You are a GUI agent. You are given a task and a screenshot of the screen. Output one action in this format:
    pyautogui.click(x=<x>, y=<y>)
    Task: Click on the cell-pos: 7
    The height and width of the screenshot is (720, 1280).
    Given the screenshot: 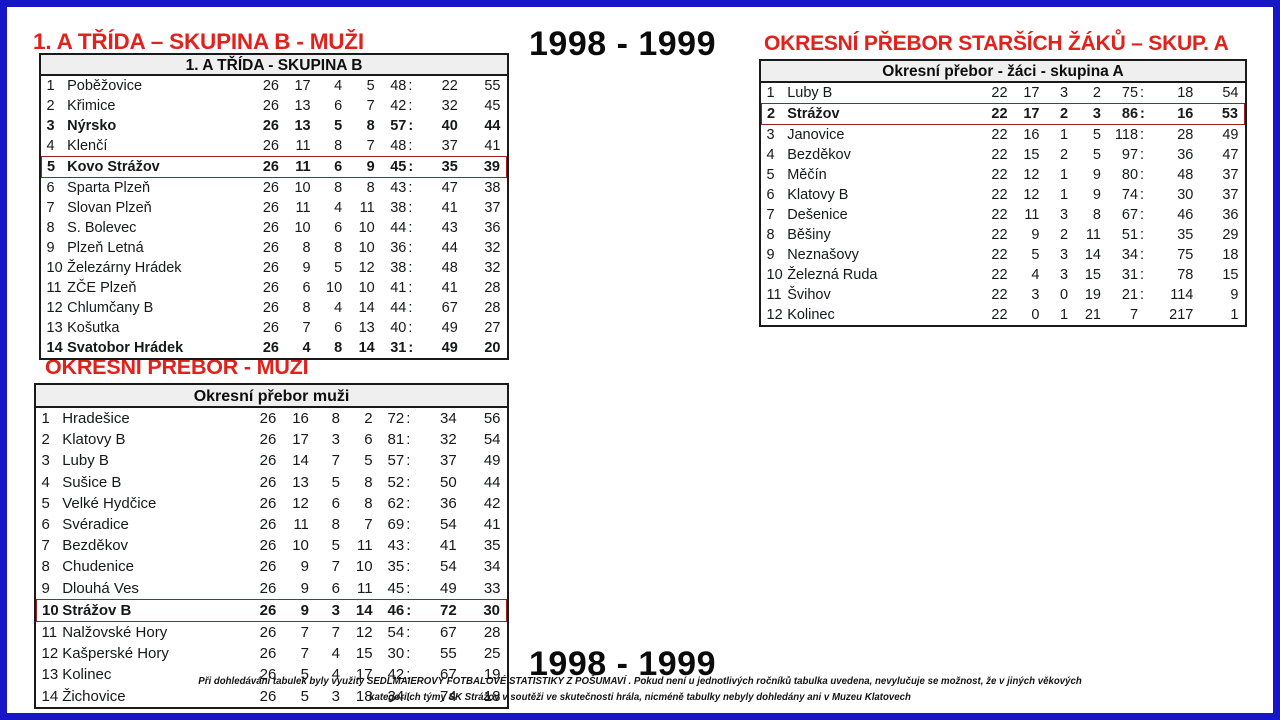 What is the action you would take?
    pyautogui.click(x=50, y=208)
    